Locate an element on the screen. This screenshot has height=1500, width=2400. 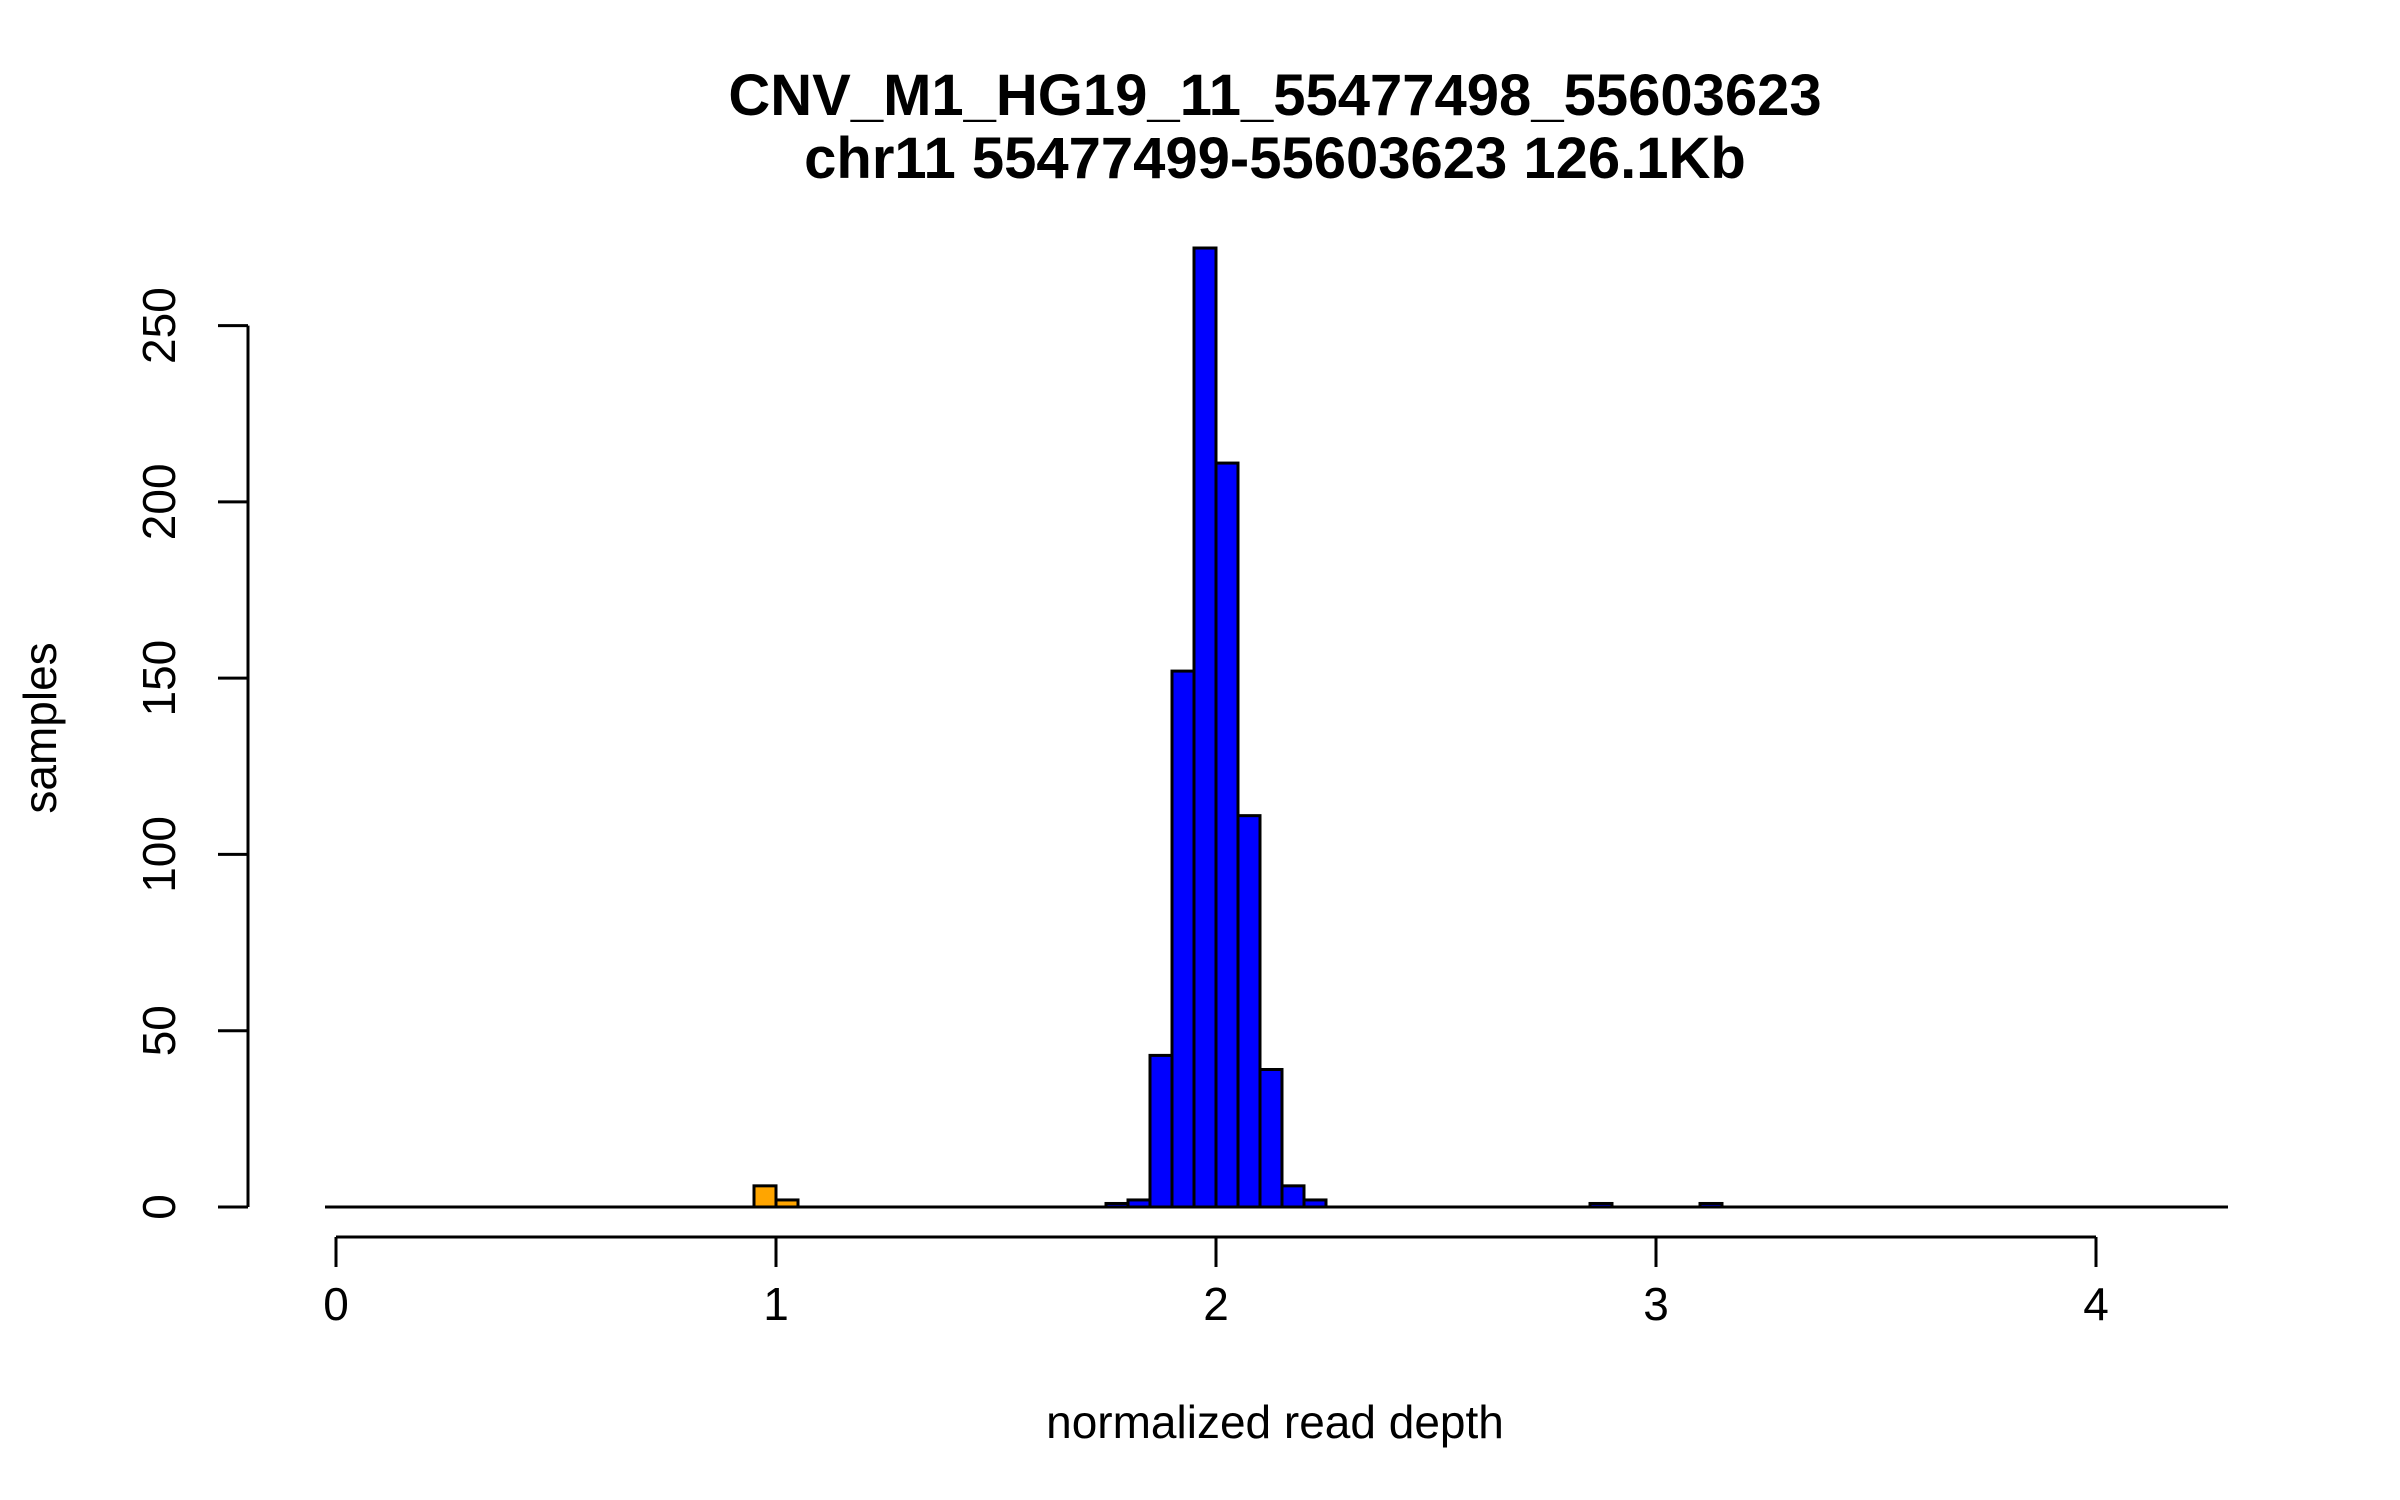
x-axis-label: normalized read depth is located at coordinates (1275, 1422).